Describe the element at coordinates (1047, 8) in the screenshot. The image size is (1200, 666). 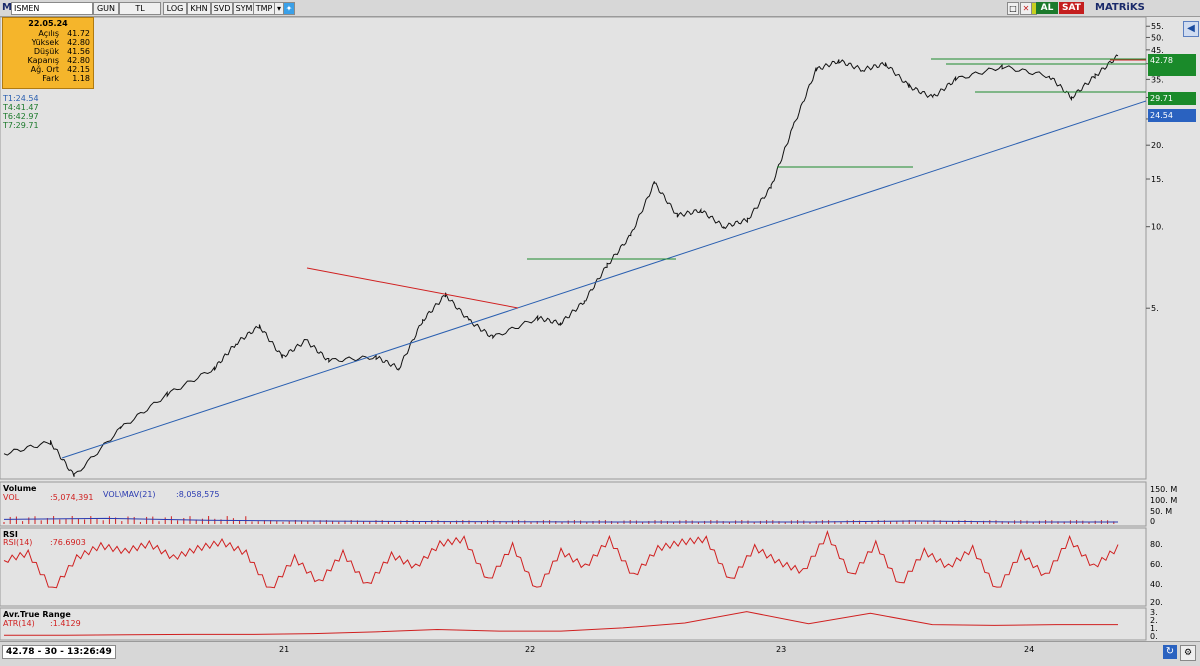
I see `buy-button: AL` at that location.